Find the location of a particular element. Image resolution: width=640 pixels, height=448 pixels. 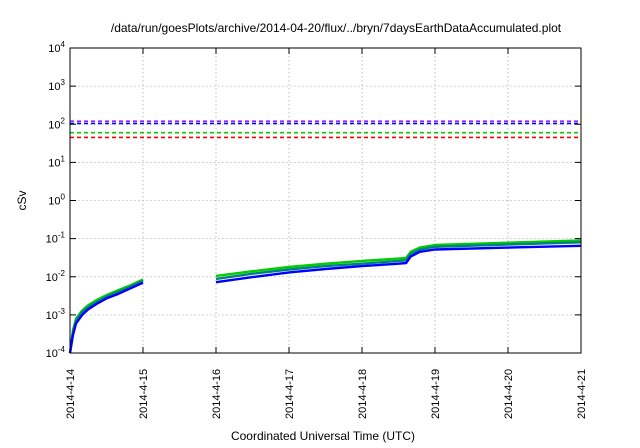

y-tick-label: 10⁻³ is located at coordinates (56, 314).